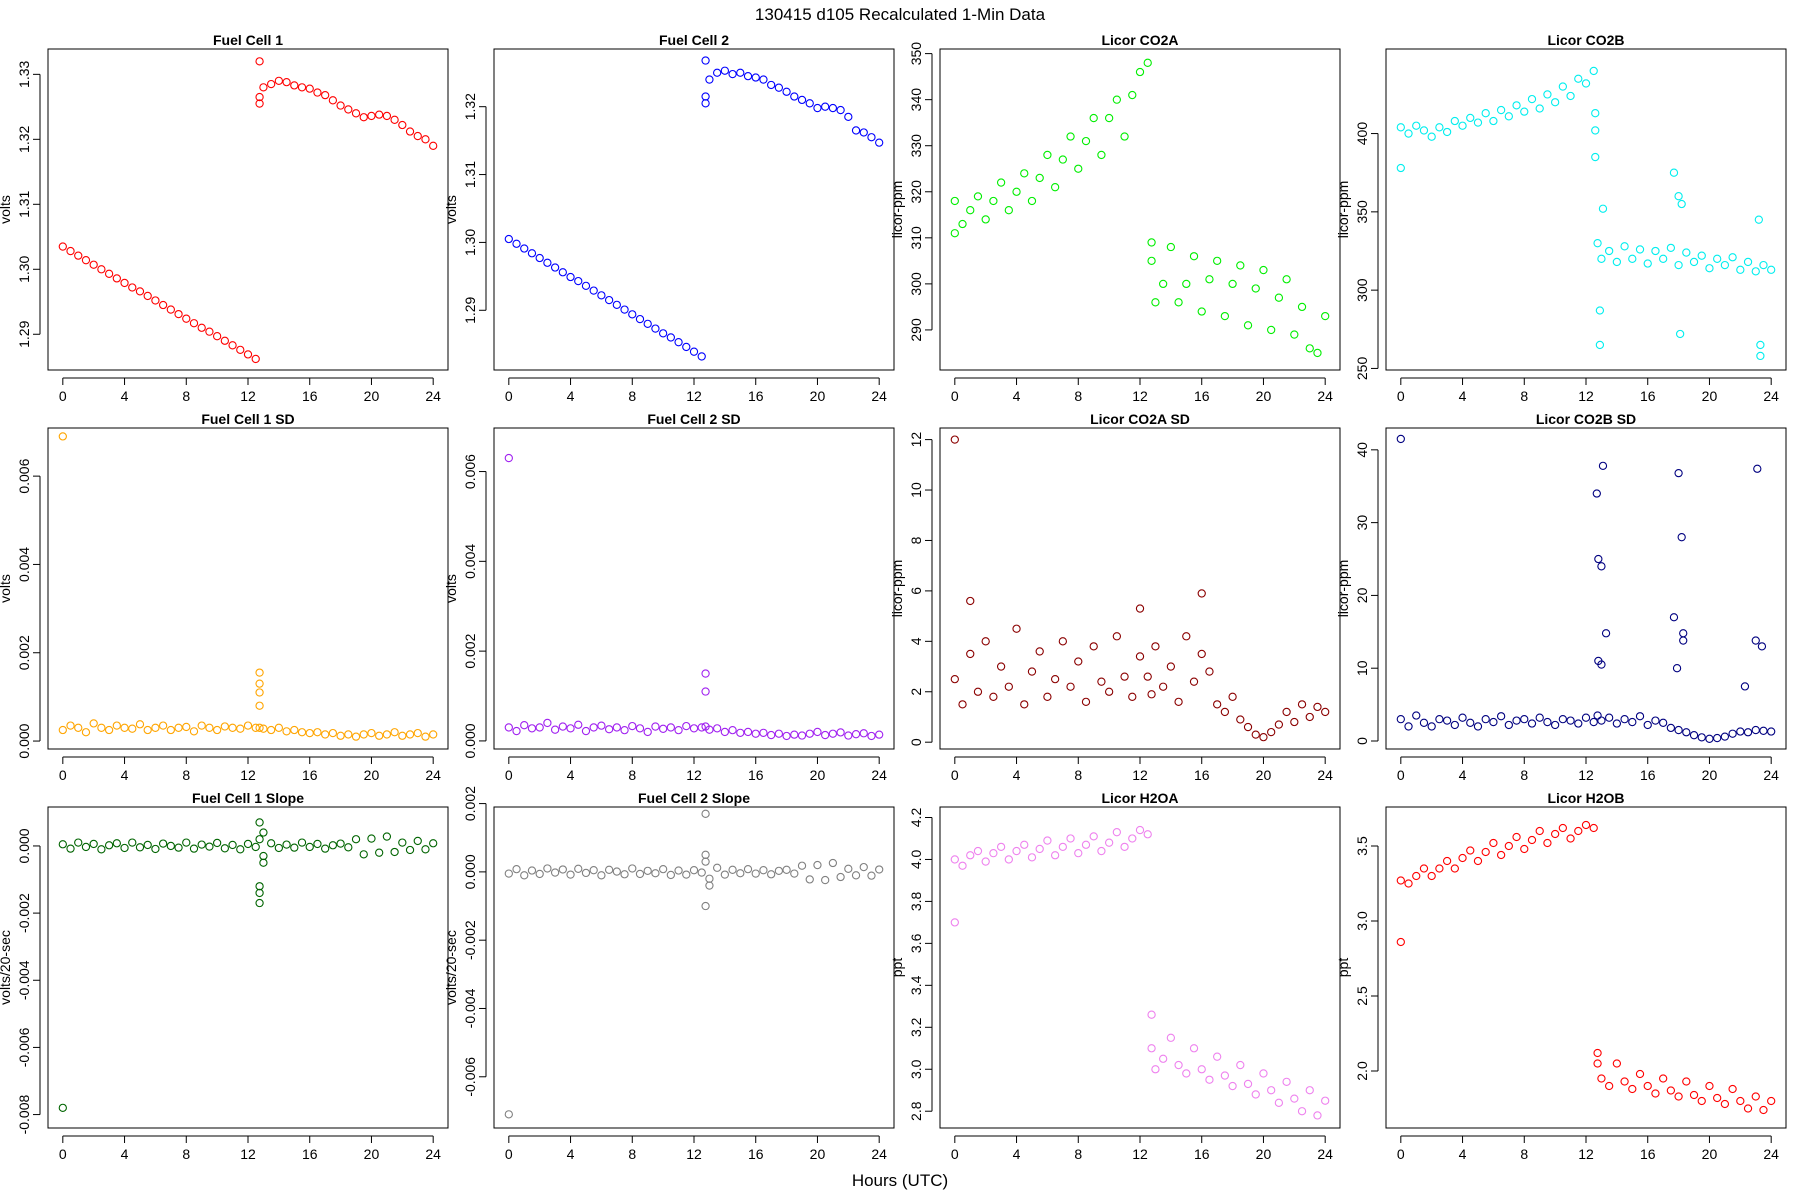 This screenshot has width=1800, height=1200. Describe the element at coordinates (1362, 846) in the screenshot. I see `y-tick-label: 3.5` at that location.